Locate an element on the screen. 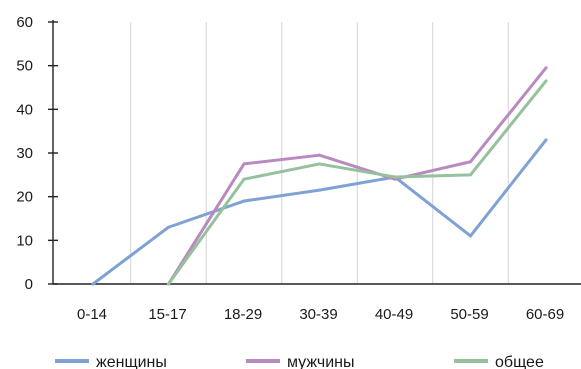  y-tick-label-20: 20 is located at coordinates (24, 197).